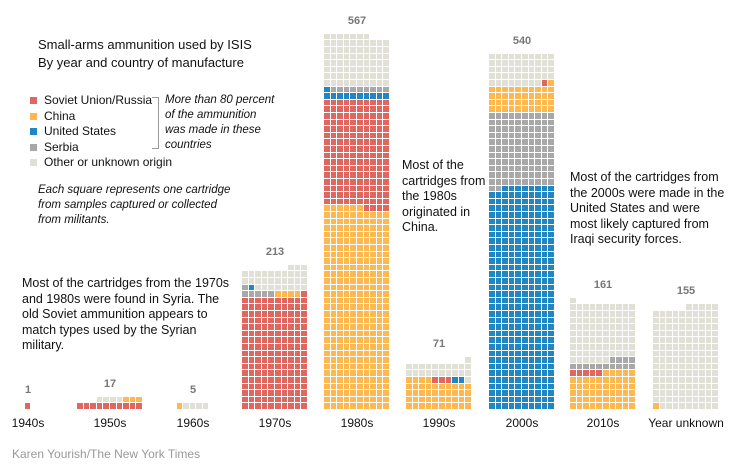  I want to click on legend-item-soviet: Soviet Union/Russia, so click(101, 101).